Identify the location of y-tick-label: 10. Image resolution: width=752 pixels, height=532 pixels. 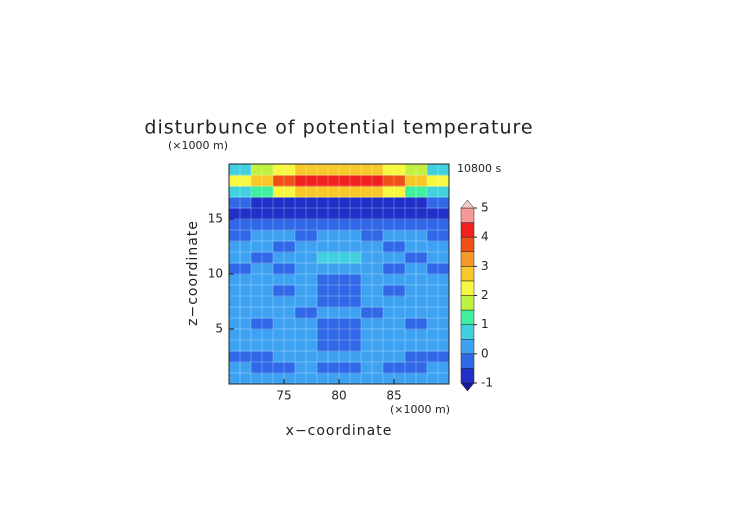
(215, 274).